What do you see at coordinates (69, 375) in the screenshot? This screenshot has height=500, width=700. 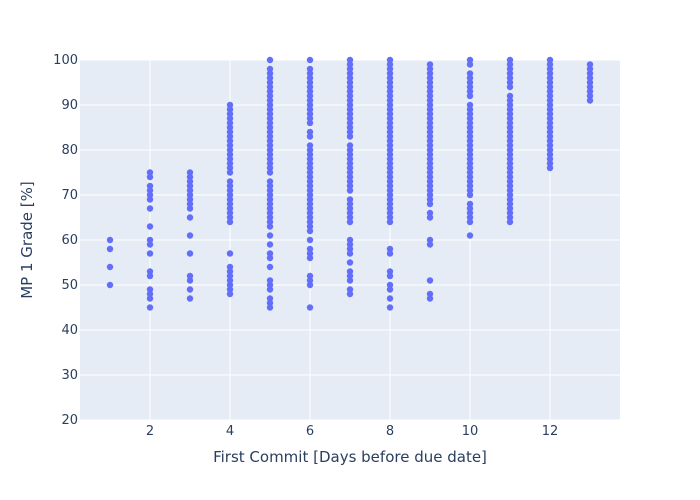 I see `y-tick-label: 30` at bounding box center [69, 375].